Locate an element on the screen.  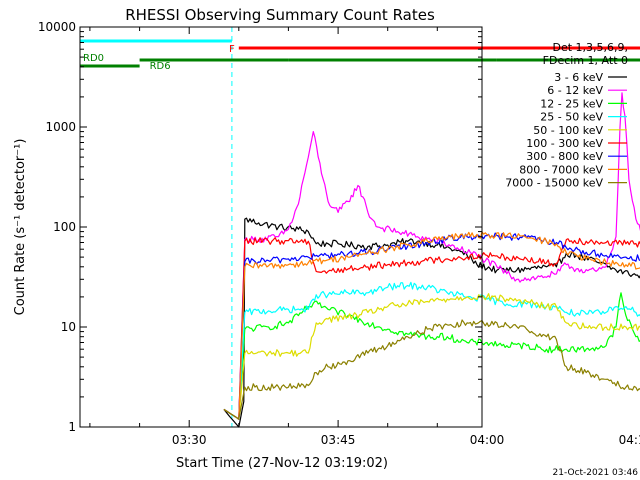
legend-label: 50 - 100 keV is located at coordinates (568, 130).